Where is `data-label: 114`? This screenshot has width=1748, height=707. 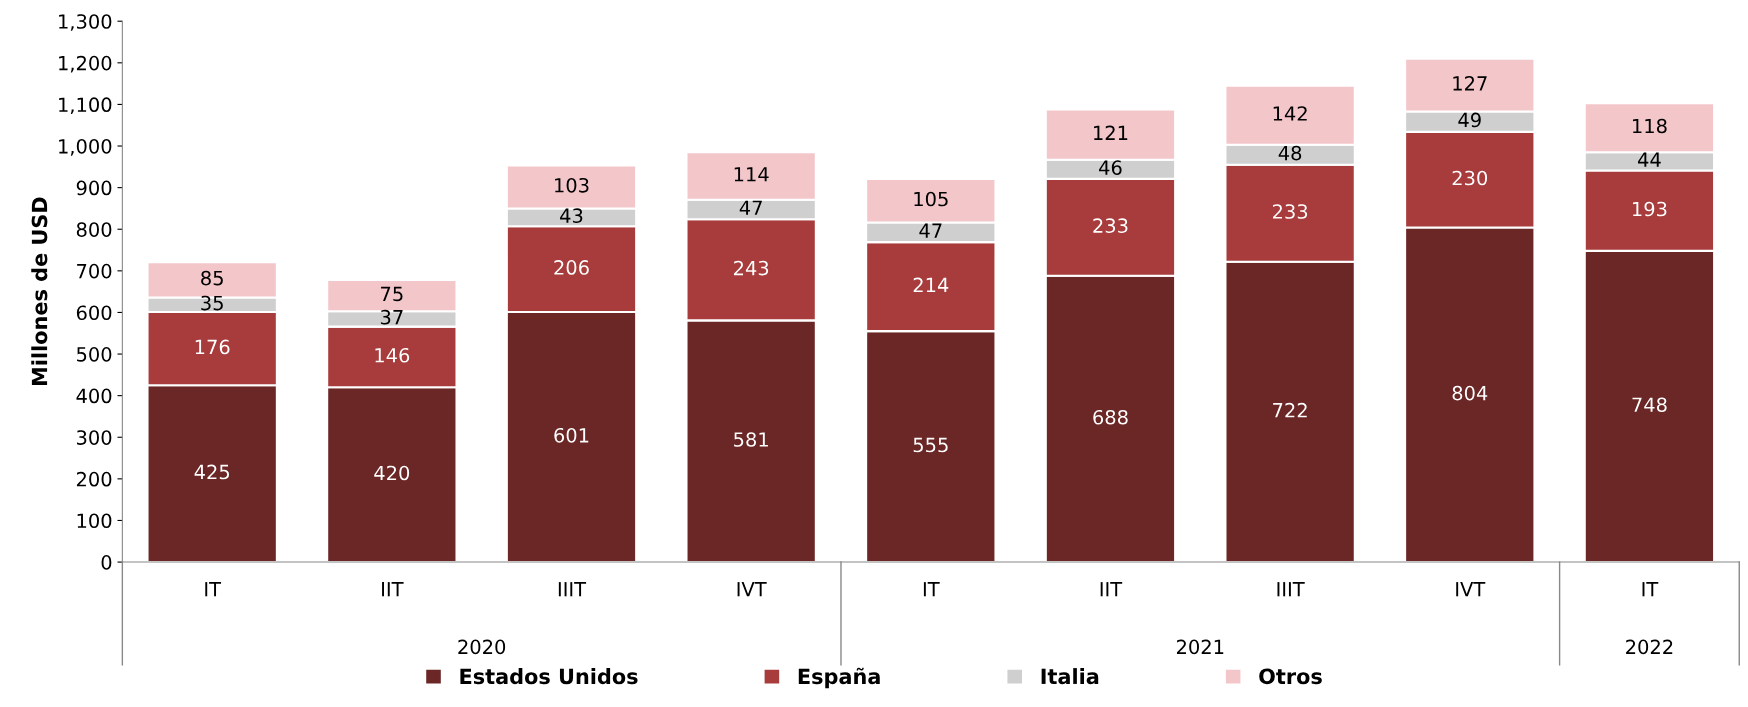
data-label: 114 is located at coordinates (751, 174).